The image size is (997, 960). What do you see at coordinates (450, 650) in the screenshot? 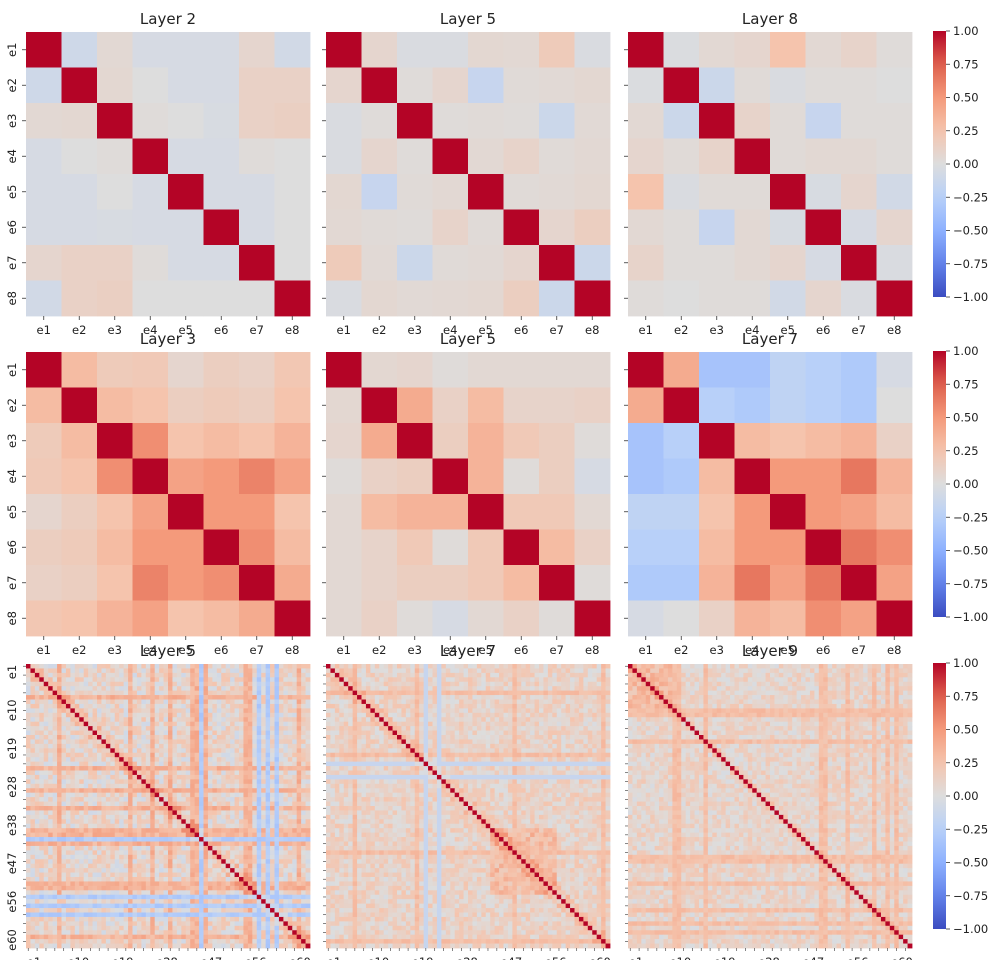
I see `x-tick-label: e4` at bounding box center [450, 650].